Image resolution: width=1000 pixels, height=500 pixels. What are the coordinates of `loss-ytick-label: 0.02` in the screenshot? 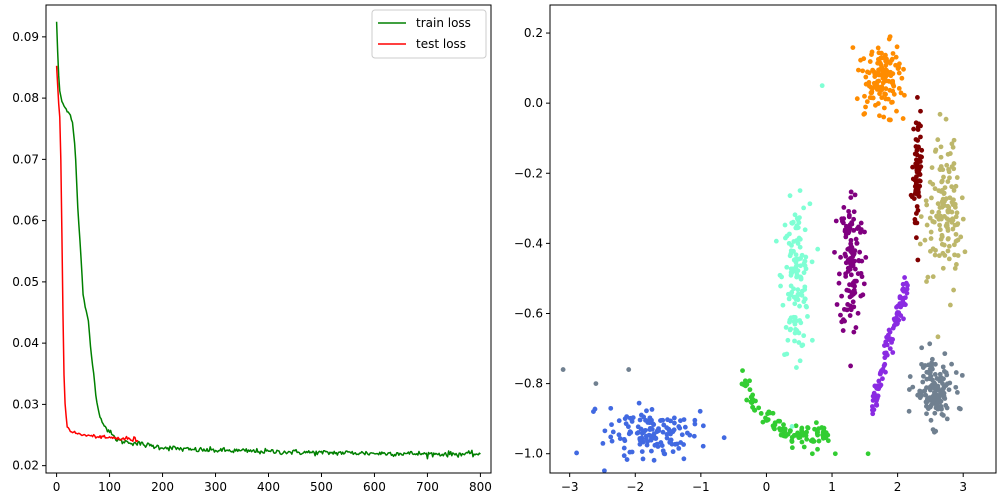 It's located at (25, 466).